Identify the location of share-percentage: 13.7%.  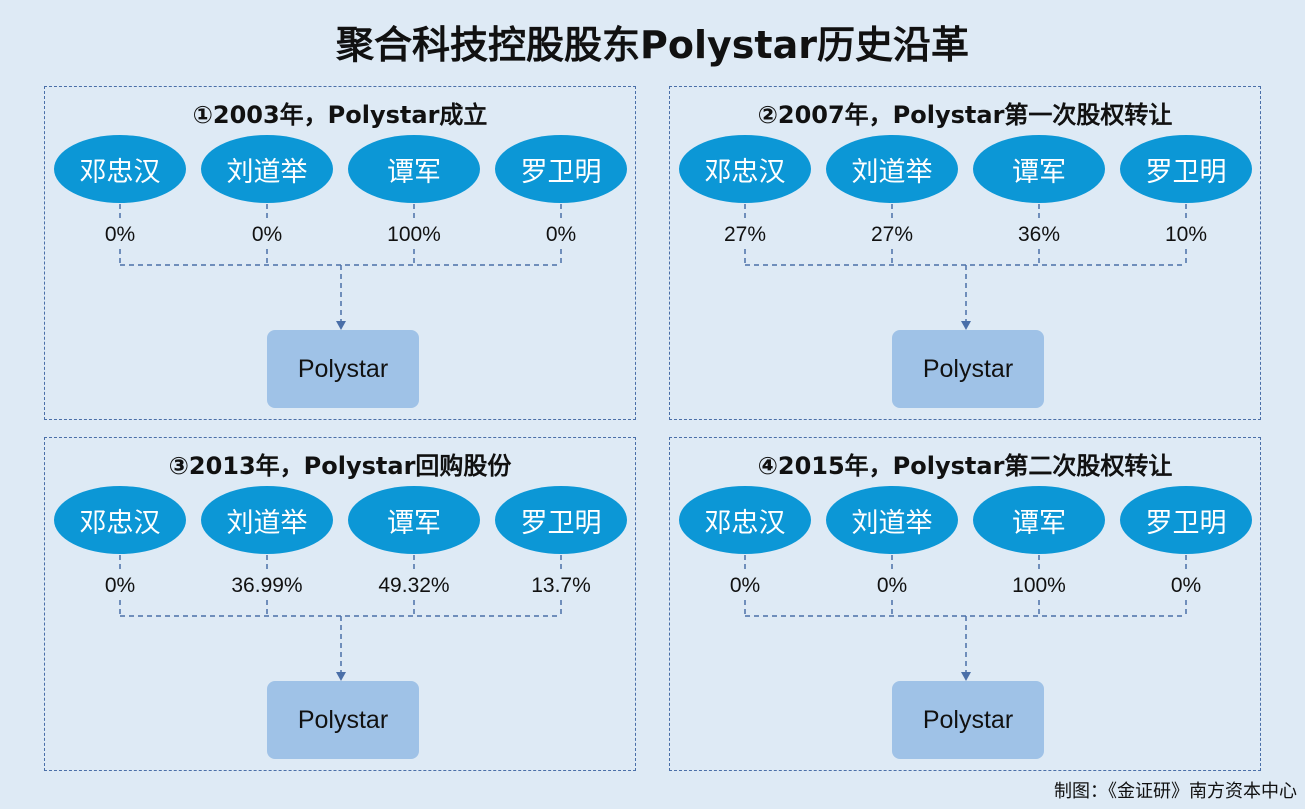
(561, 585).